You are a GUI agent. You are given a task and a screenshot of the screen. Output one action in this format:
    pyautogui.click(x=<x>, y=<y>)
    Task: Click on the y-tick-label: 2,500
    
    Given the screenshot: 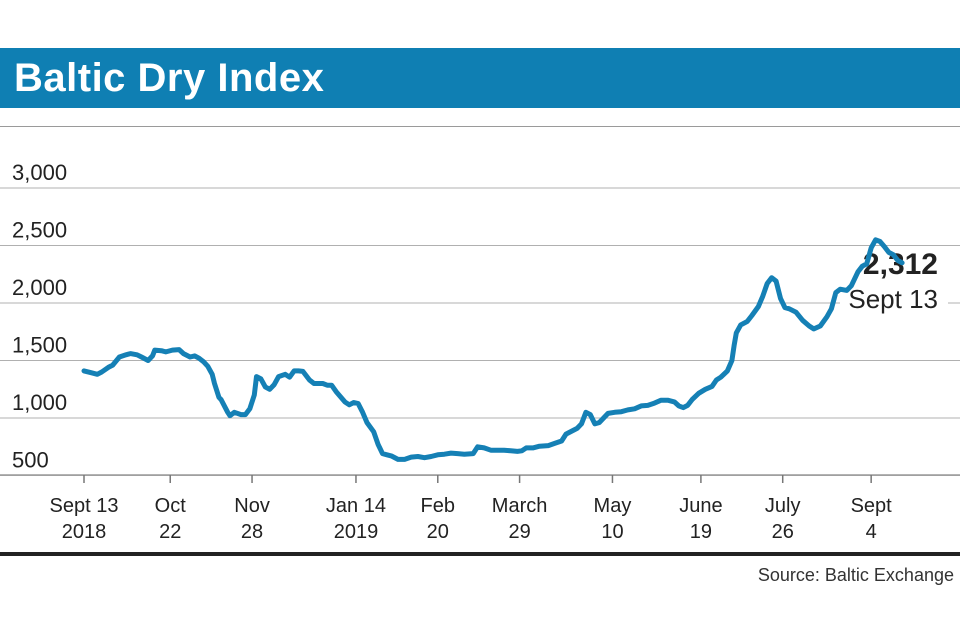 What is the action you would take?
    pyautogui.click(x=39, y=230)
    